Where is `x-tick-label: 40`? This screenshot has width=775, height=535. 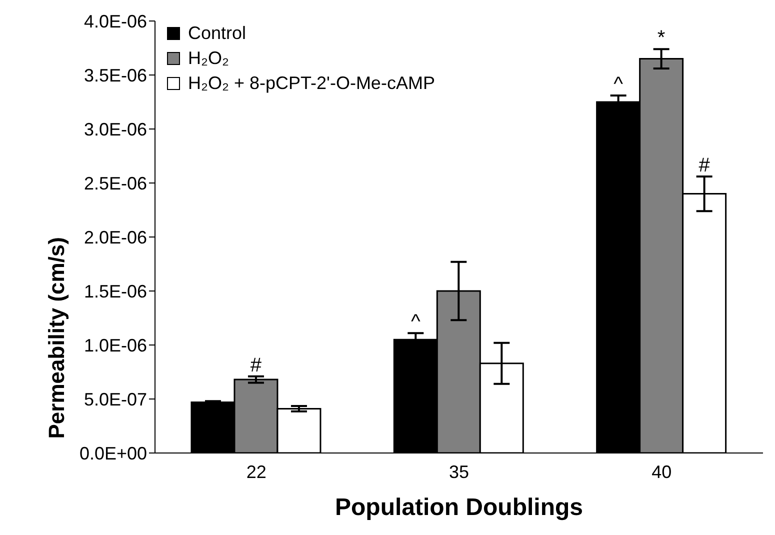 x-tick-label: 40 is located at coordinates (662, 472).